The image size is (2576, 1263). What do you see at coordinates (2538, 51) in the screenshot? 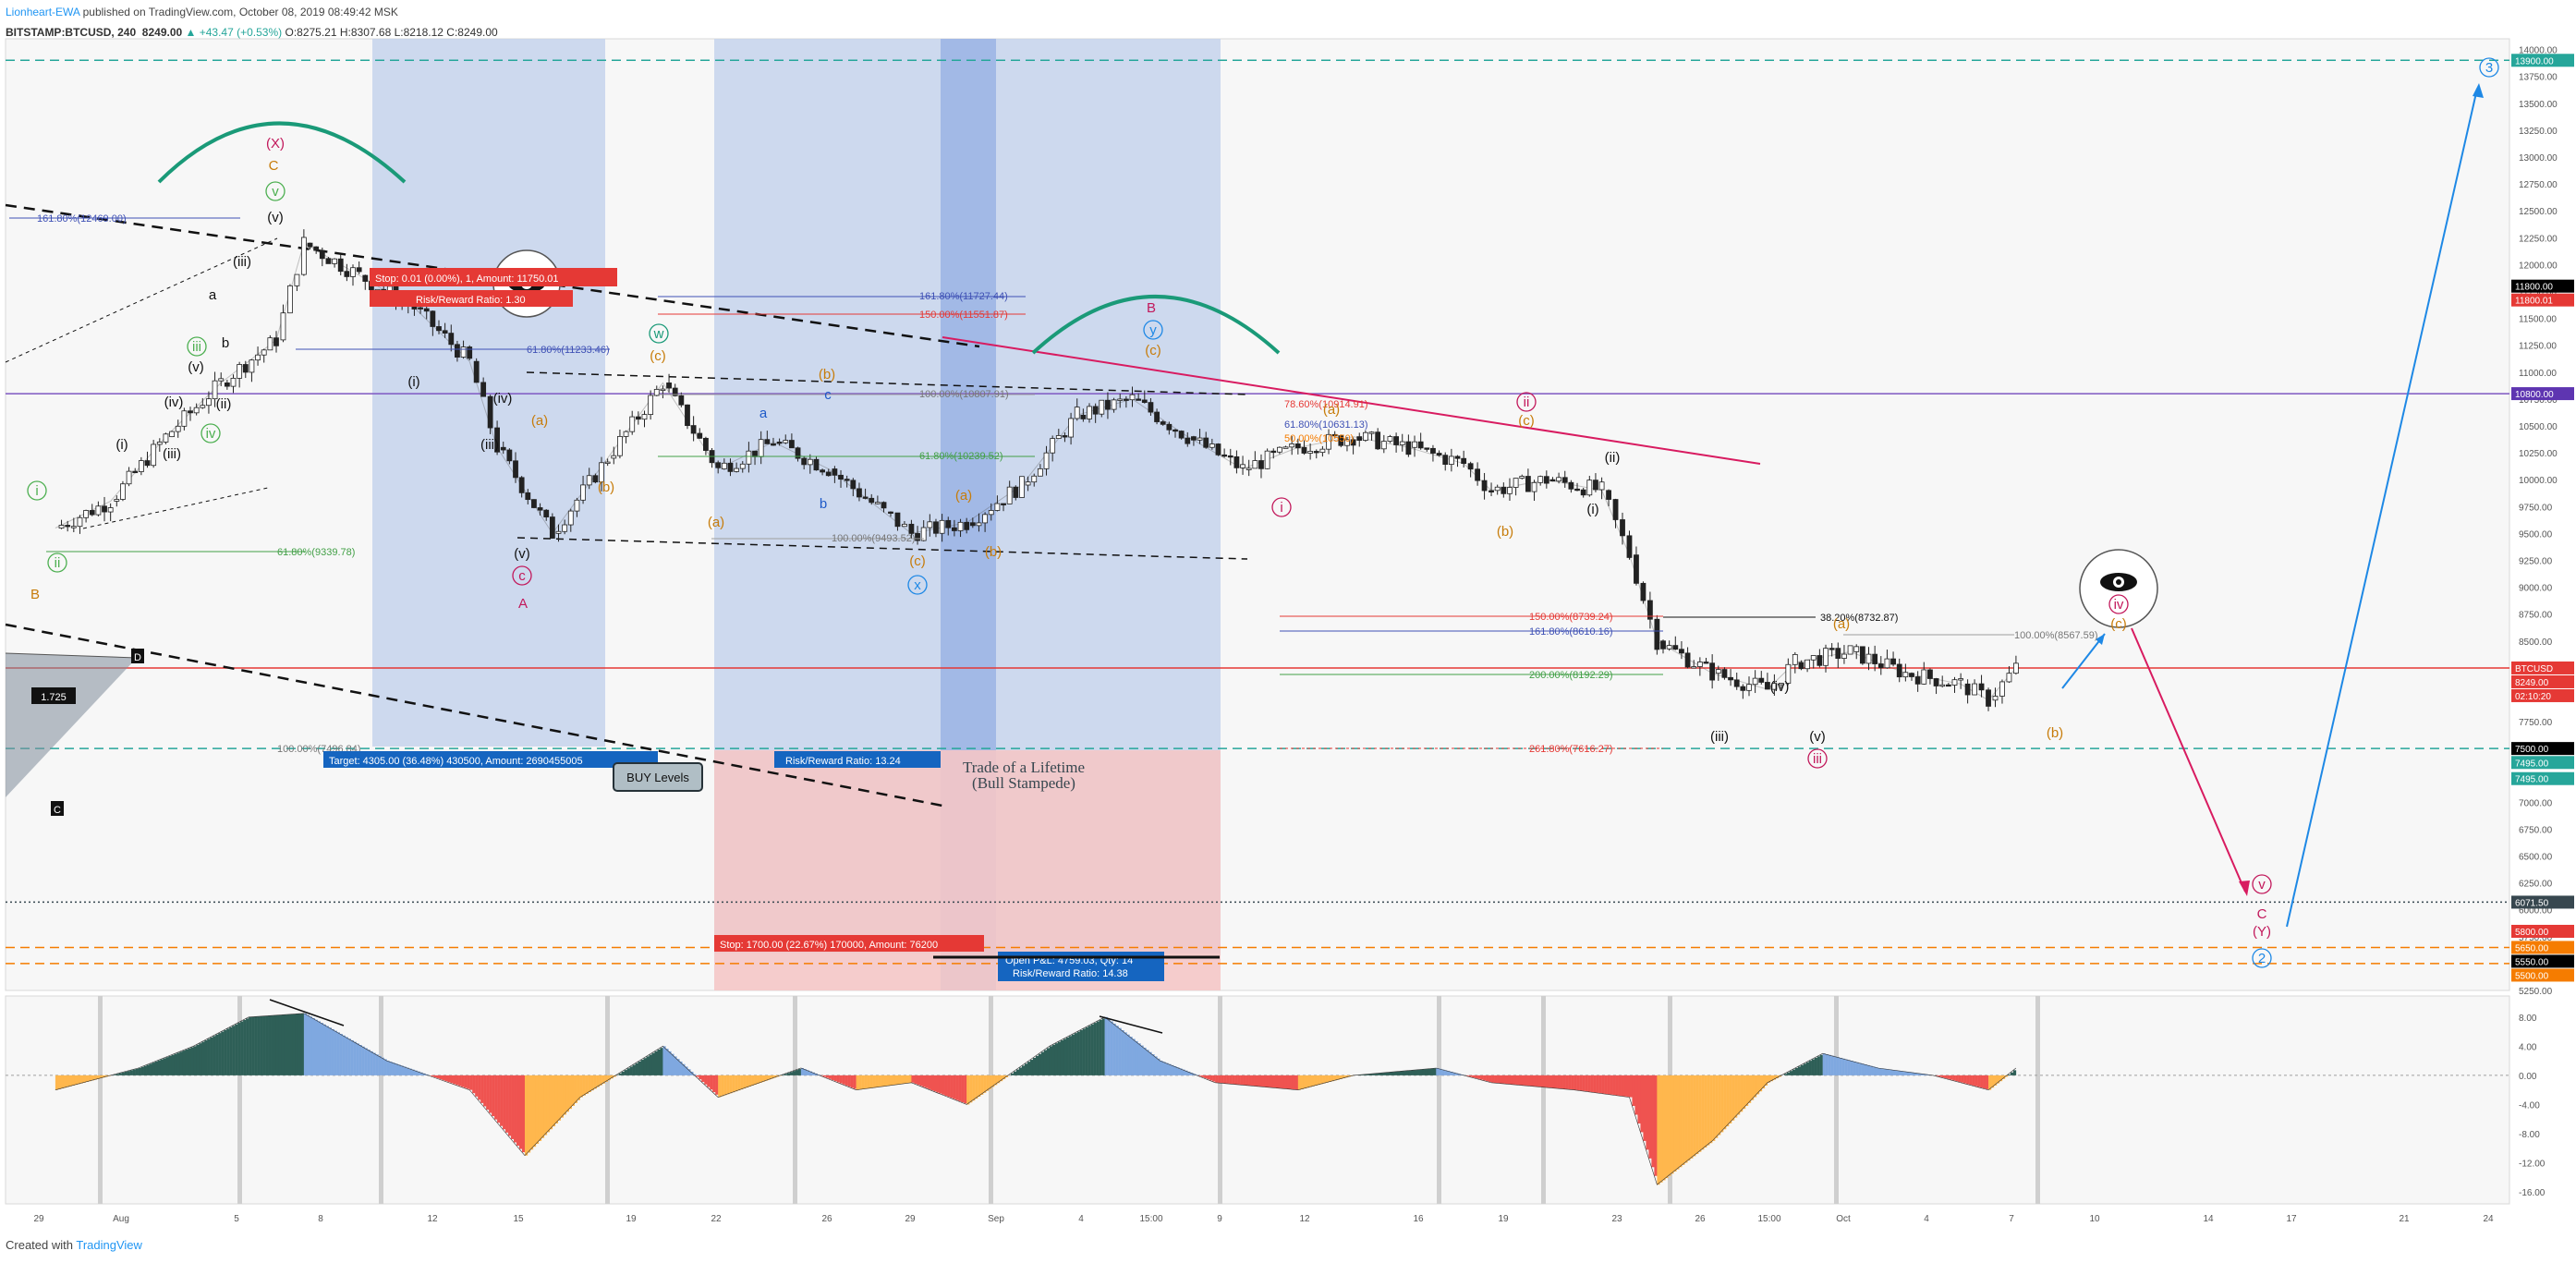
I see `price-tick-label: 14000.00` at bounding box center [2538, 51].